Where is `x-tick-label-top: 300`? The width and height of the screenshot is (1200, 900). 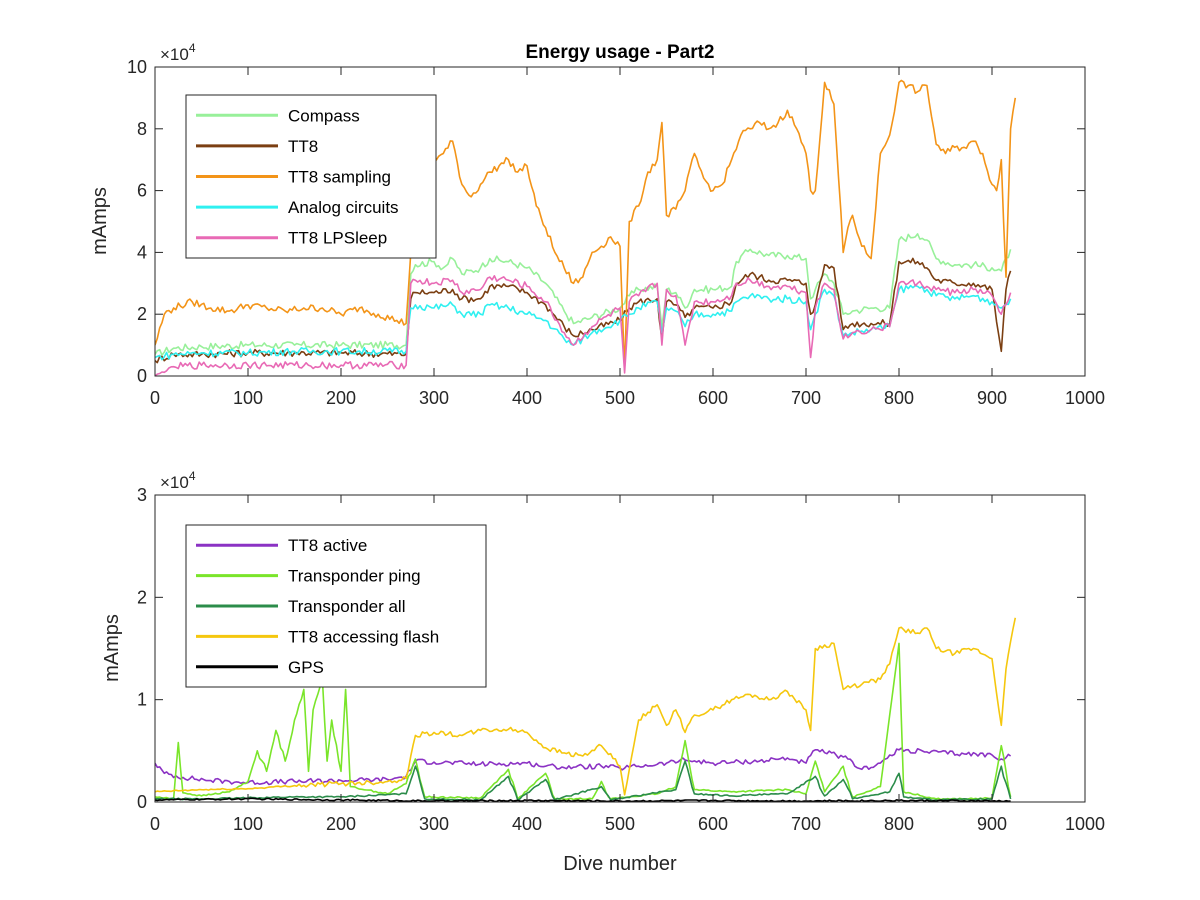
x-tick-label-top: 300 is located at coordinates (434, 398).